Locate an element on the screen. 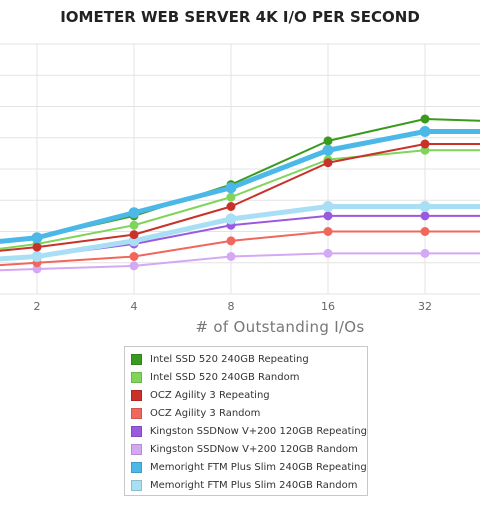 This screenshot has width=480, height=520. legend-item: Kingston SSDNow V+200 120GB Random is located at coordinates (249, 449).